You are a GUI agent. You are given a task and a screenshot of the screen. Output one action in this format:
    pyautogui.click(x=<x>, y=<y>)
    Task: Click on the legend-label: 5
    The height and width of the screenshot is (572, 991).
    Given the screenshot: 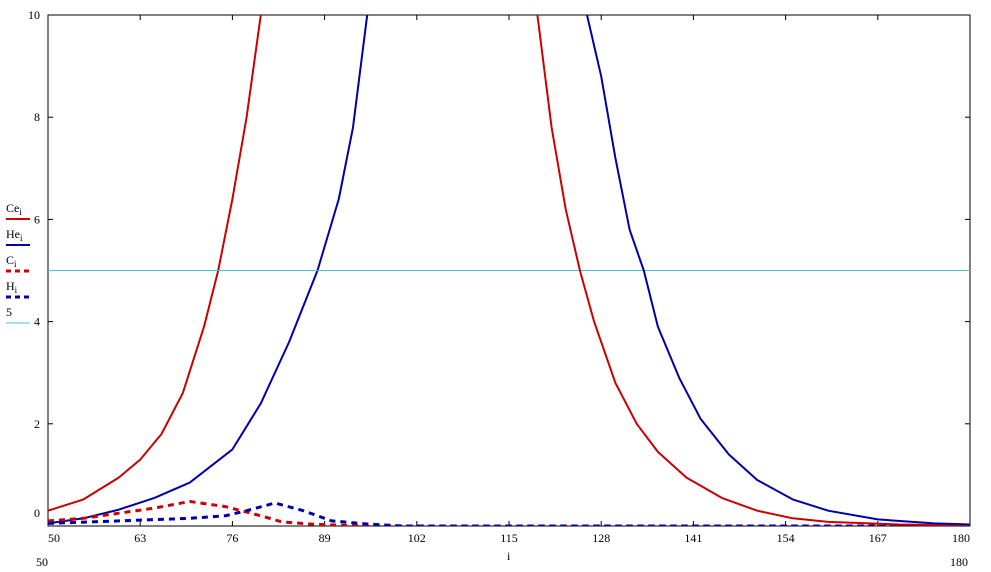 What is the action you would take?
    pyautogui.click(x=9, y=312)
    